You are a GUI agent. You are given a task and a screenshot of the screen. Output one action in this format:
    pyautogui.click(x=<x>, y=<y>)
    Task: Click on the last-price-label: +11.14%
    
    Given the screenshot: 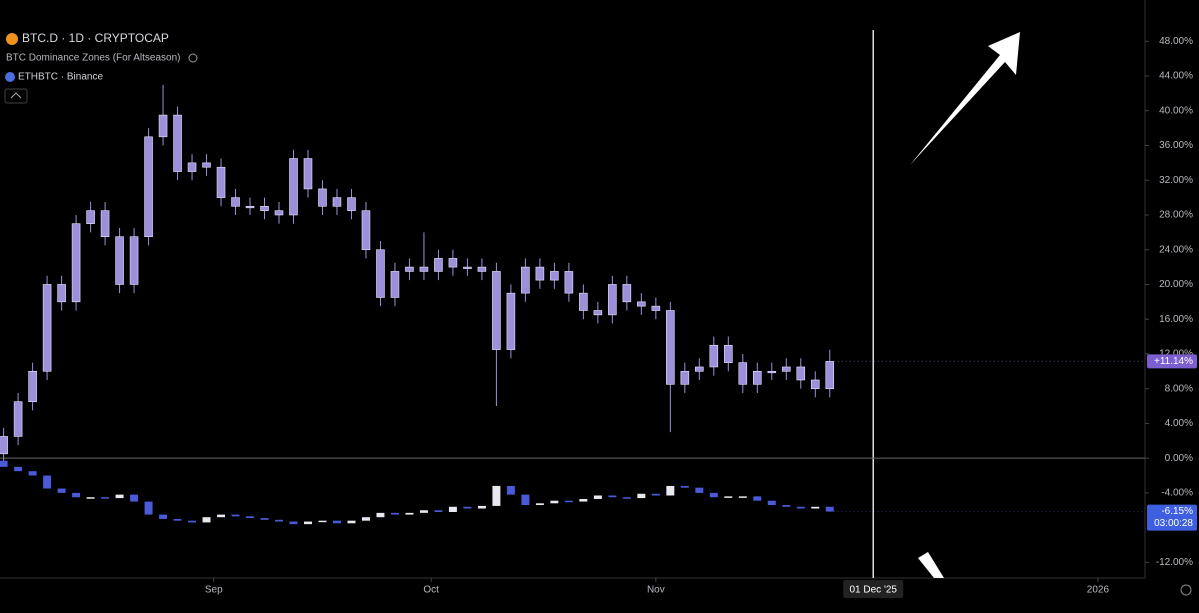 What is the action you would take?
    pyautogui.click(x=1173, y=361)
    